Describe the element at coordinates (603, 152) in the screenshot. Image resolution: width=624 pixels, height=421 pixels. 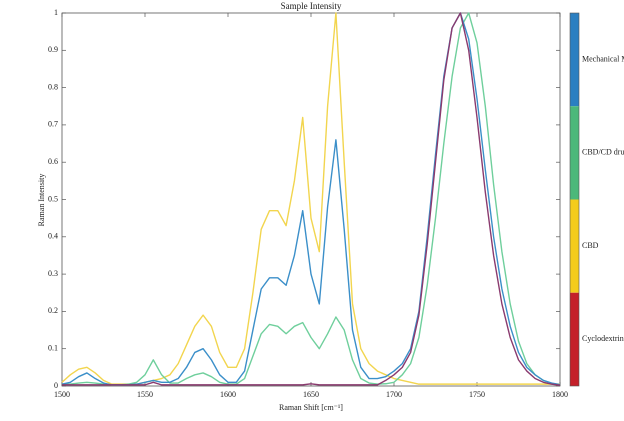
I see `legend-label: CBD/CD dru` at that location.